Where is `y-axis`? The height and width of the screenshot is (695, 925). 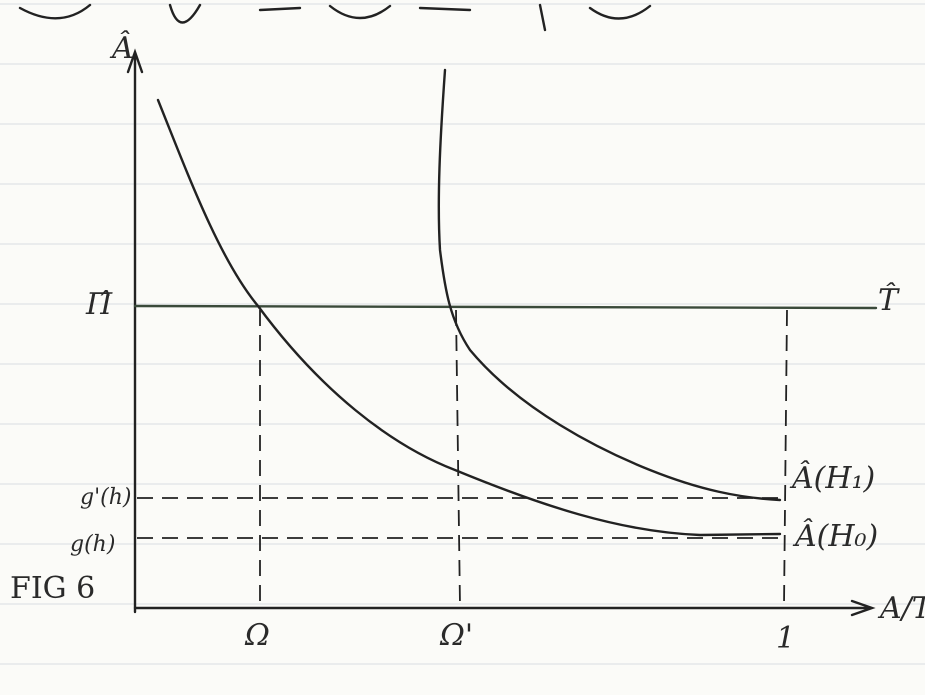
y-axis is located at coordinates (135, 331).